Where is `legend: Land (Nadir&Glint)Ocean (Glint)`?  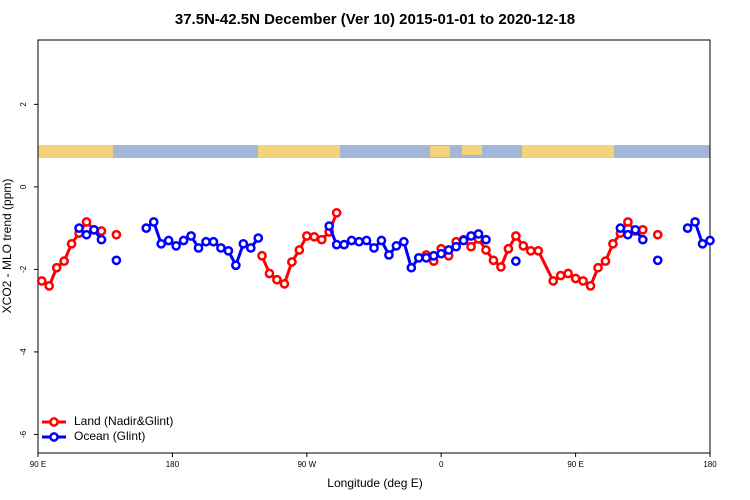 legend: Land (Nadir&Glint)Ocean (Glint) is located at coordinates (107, 428).